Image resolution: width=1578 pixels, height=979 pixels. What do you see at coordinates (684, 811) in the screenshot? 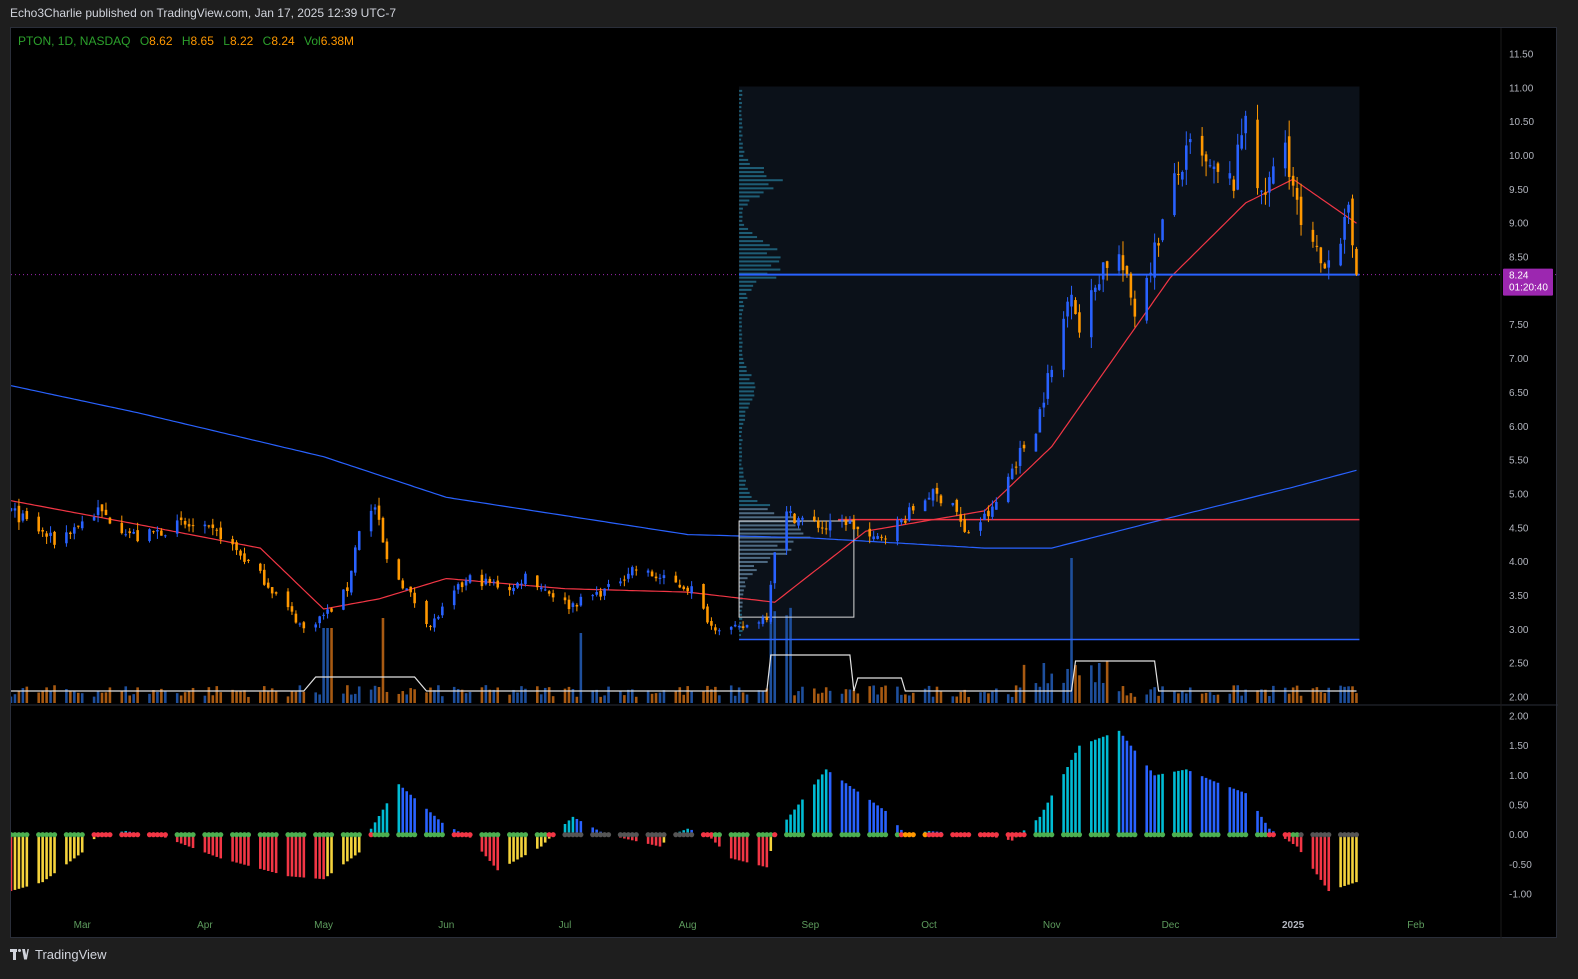
I see `oscillator-bars` at bounding box center [684, 811].